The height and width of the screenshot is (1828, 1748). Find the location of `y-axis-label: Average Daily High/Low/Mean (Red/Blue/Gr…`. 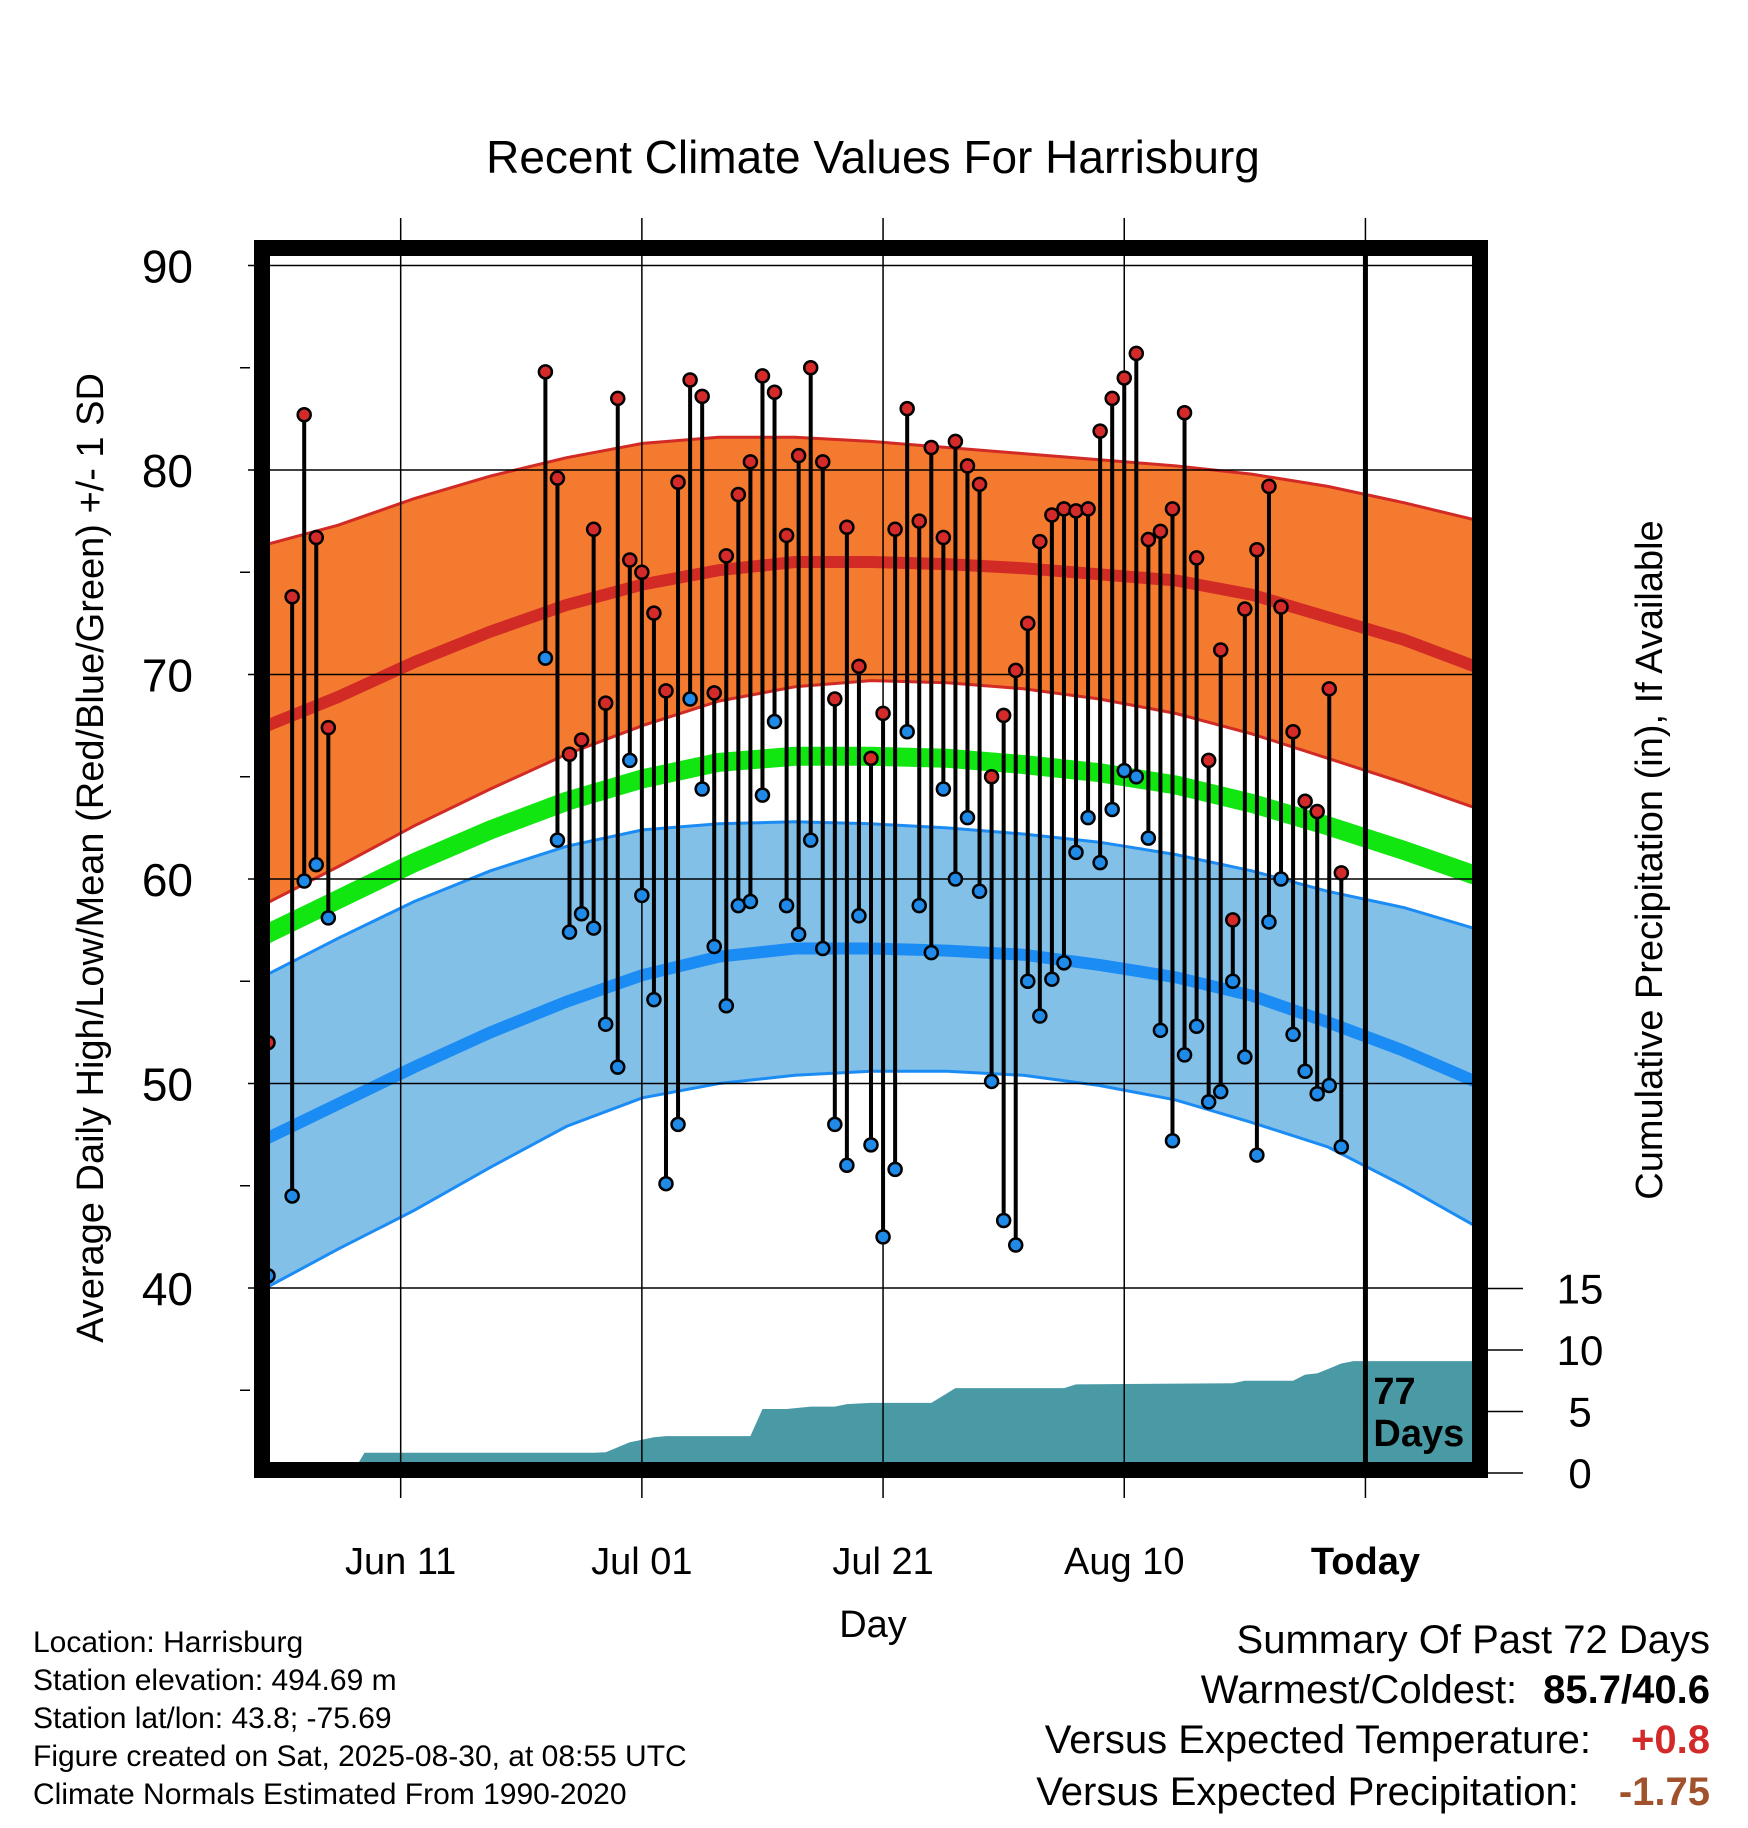

y-axis-label: Average Daily High/Low/Mean (Red/Blue/Gr… is located at coordinates (91, 858).